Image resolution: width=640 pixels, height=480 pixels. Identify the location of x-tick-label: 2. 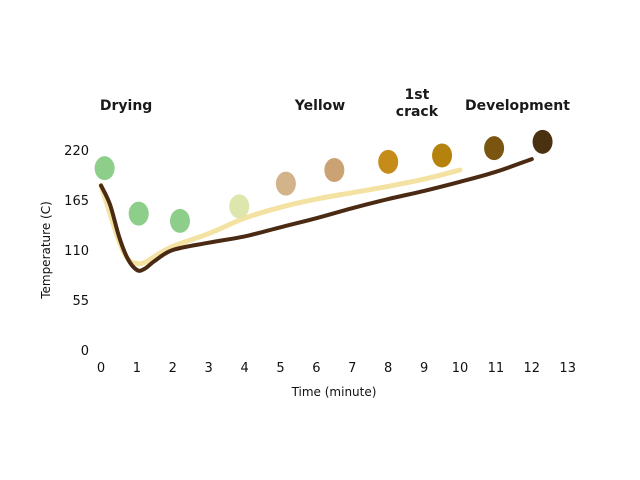
(173, 368).